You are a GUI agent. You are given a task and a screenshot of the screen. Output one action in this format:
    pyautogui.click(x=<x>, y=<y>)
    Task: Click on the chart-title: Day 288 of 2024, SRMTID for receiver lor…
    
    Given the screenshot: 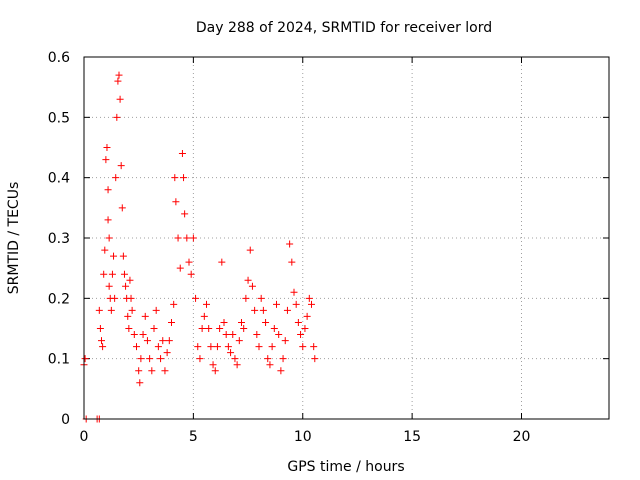 What is the action you would take?
    pyautogui.click(x=344, y=28)
    